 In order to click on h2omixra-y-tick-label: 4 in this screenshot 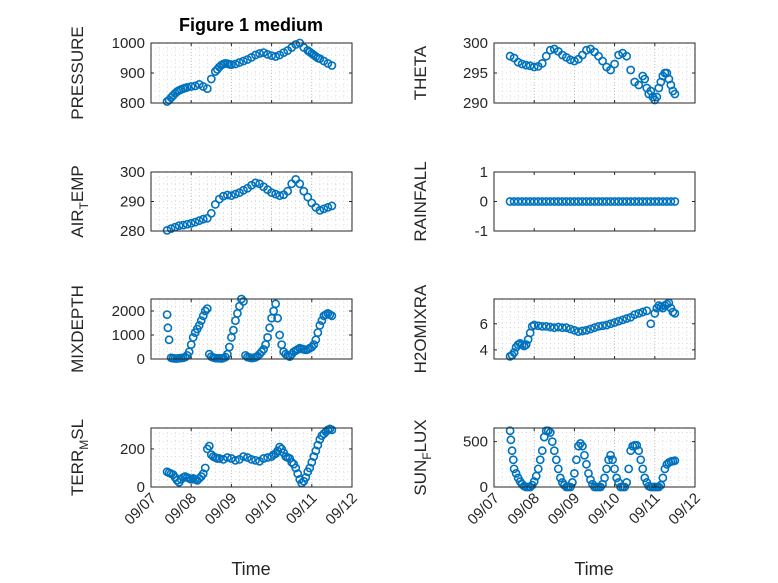, I will do `click(484, 350)`.